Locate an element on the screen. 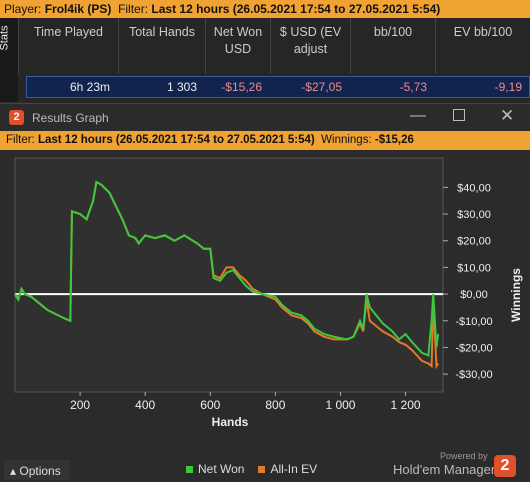  cell: -9,19 is located at coordinates (508, 87).